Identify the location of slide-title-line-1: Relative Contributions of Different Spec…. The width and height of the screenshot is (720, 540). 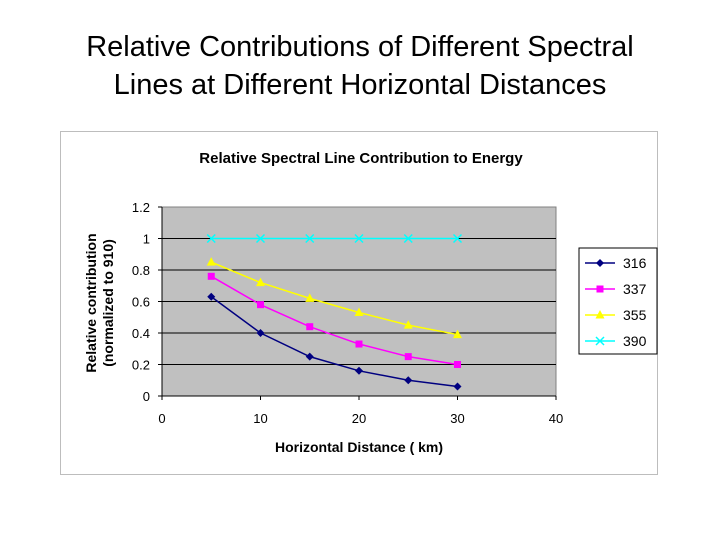
(360, 47).